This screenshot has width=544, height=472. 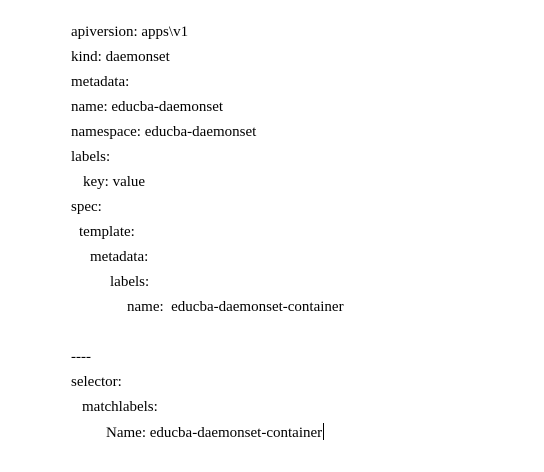 I want to click on line-selector-name: Name: educba-daemonset-container, so click(x=215, y=432).